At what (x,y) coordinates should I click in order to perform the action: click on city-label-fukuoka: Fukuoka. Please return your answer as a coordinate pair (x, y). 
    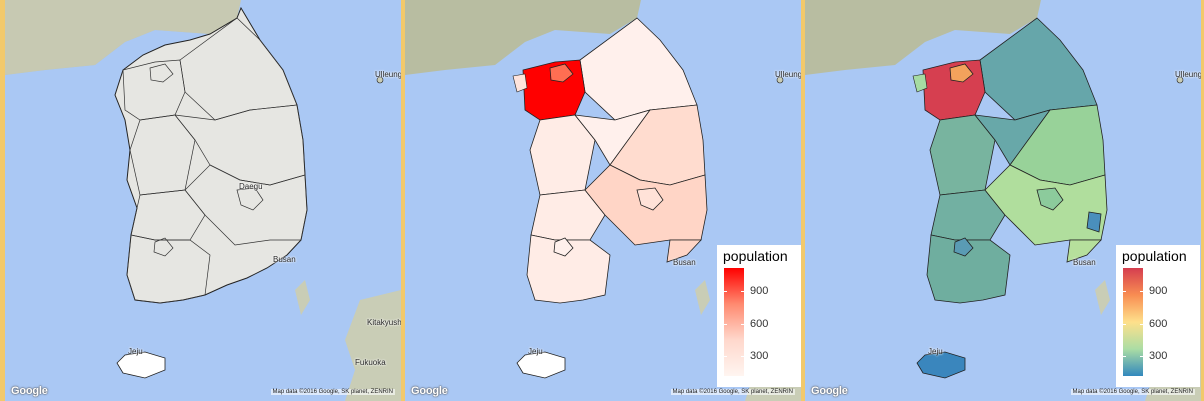
    Looking at the image, I should click on (370, 362).